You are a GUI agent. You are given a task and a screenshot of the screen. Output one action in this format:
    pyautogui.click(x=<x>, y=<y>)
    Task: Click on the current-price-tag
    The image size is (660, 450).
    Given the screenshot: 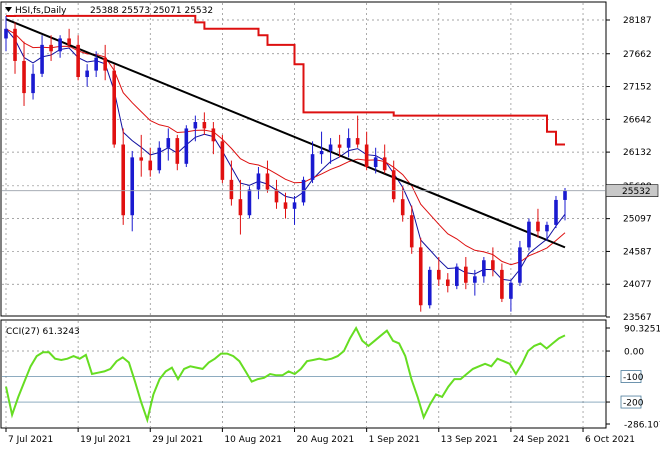 What is the action you would take?
    pyautogui.click(x=632, y=190)
    